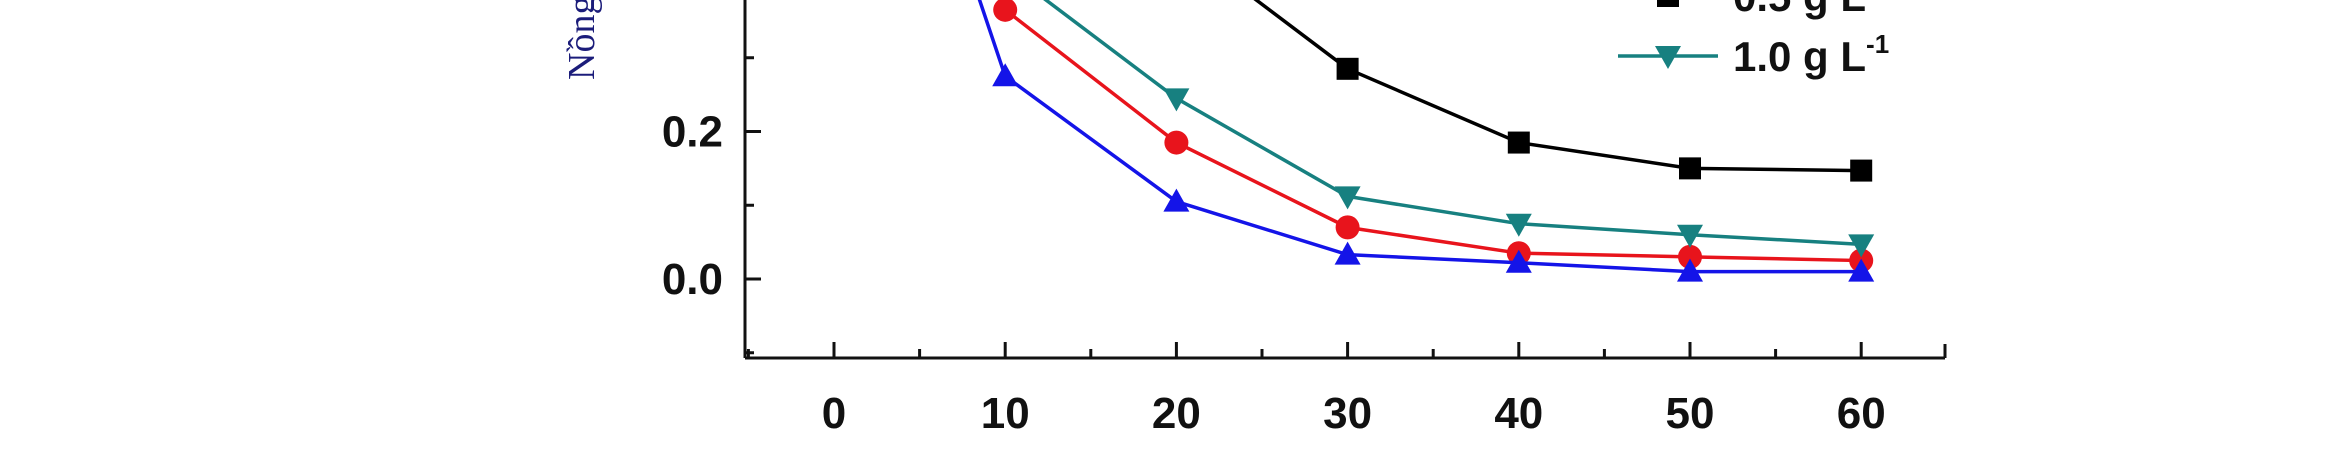 The image size is (2334, 449). Describe the element at coordinates (1811, 54) in the screenshot. I see `legend-label: 1.0 g L-1` at that location.